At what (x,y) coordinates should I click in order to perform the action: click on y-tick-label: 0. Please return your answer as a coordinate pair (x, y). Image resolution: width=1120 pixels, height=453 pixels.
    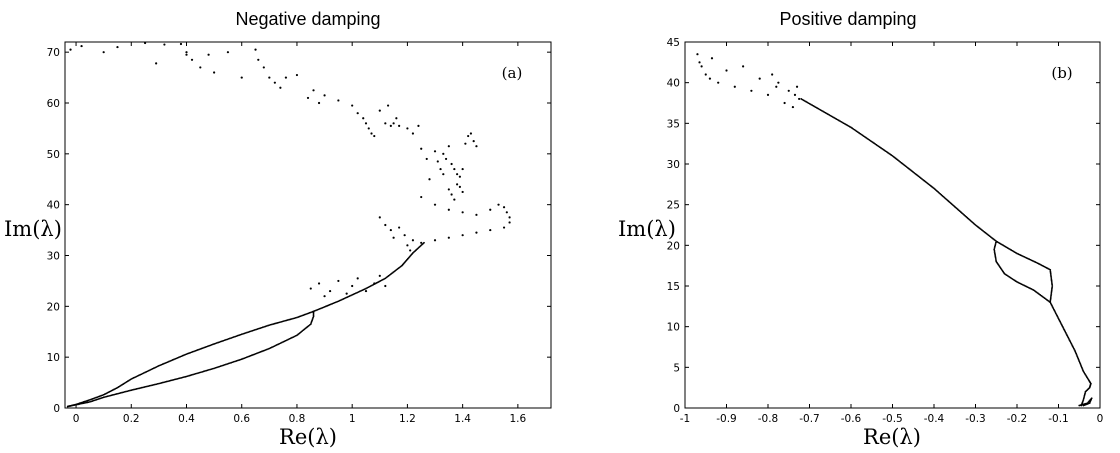
    Looking at the image, I should click on (56, 409).